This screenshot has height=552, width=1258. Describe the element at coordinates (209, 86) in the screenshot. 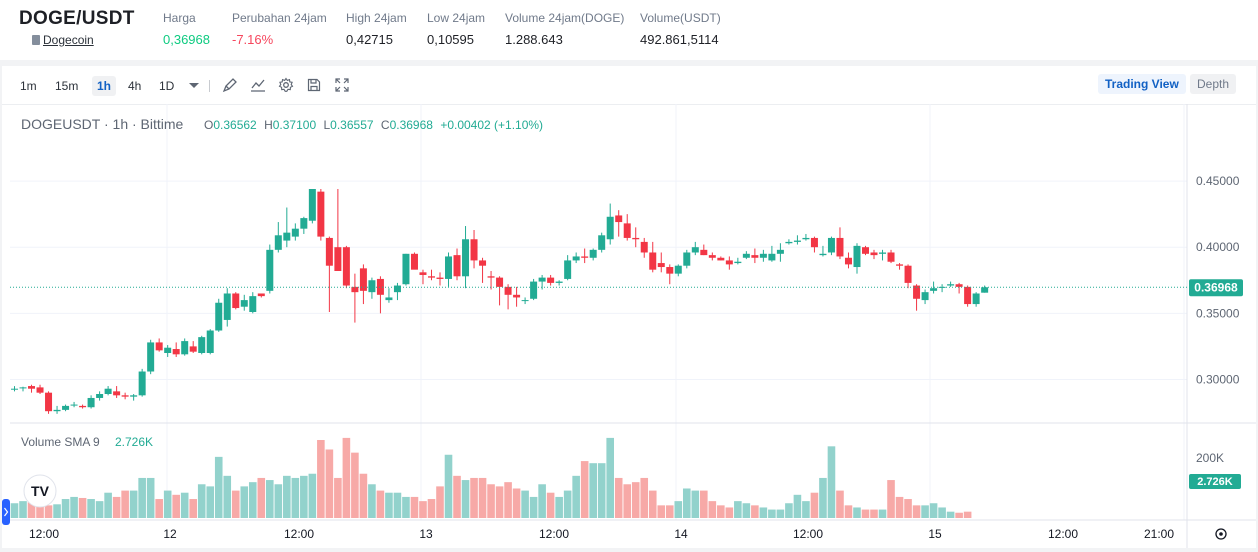

I see `toolbar-divider` at that location.